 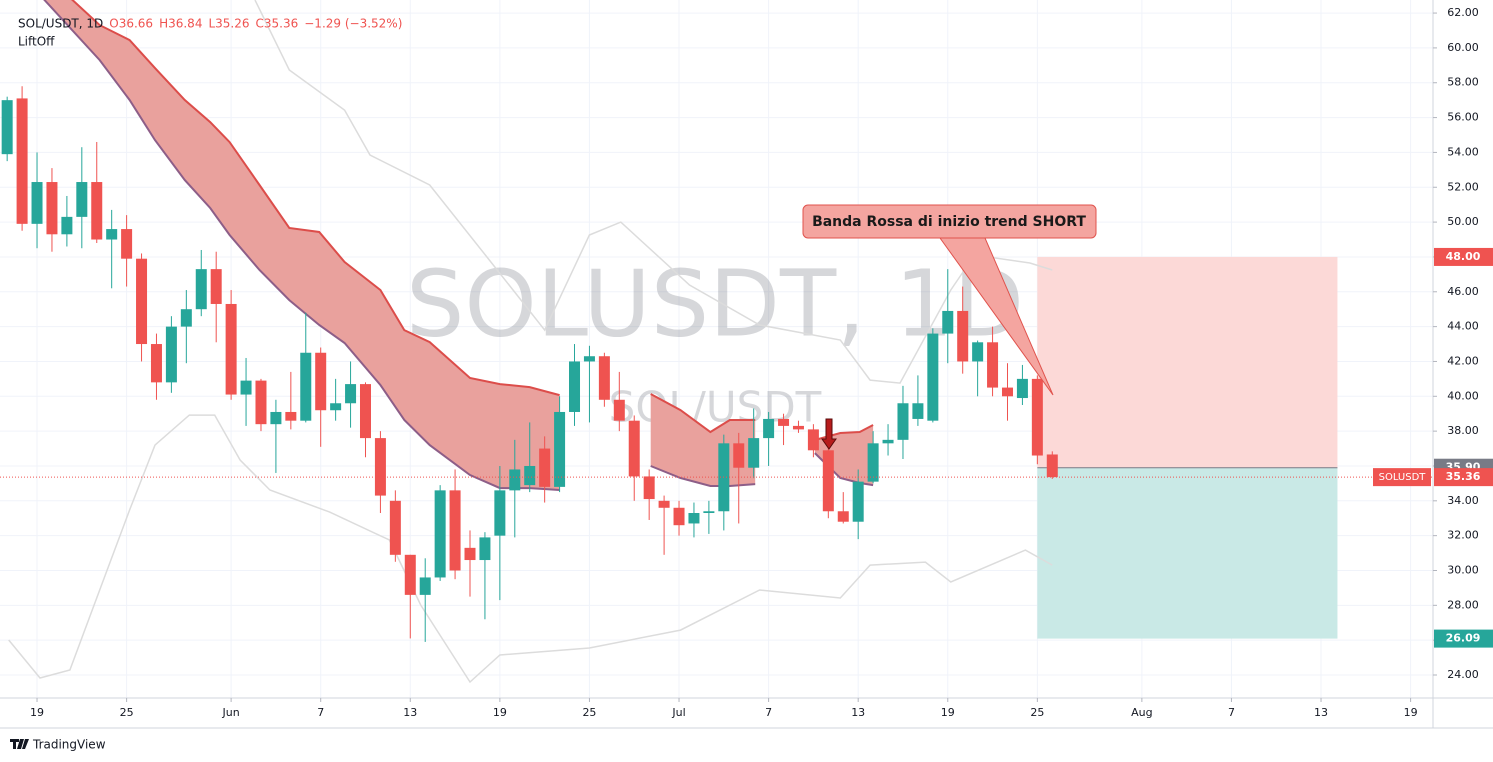 I want to click on header-value: H36.84, so click(x=180, y=24).